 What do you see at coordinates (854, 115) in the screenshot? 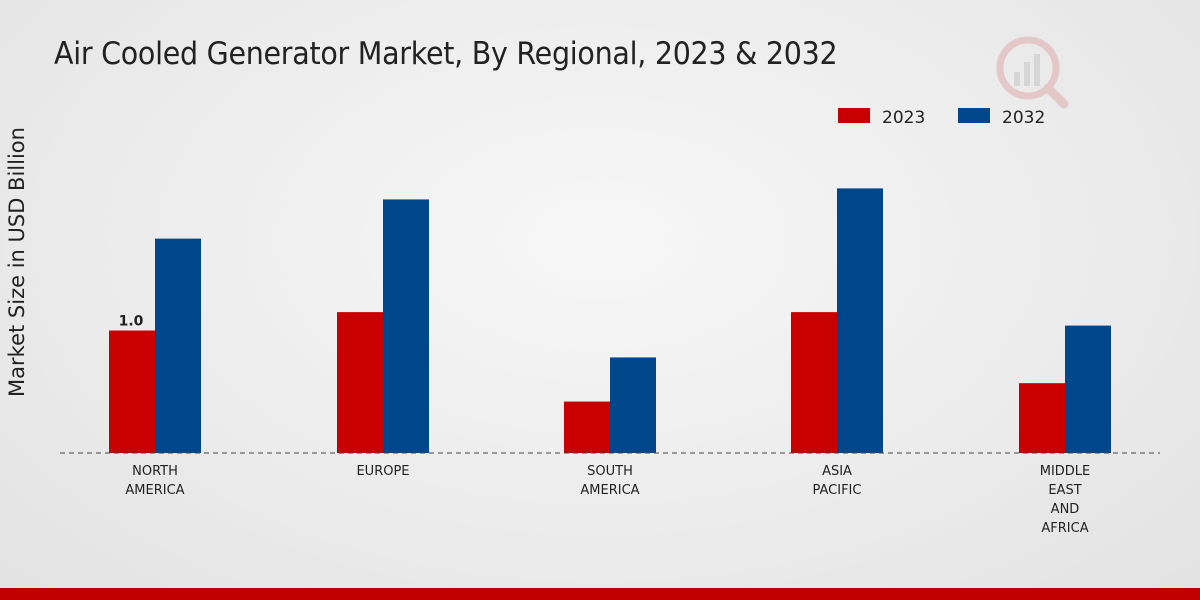
I see `legend-swatch-2023` at bounding box center [854, 115].